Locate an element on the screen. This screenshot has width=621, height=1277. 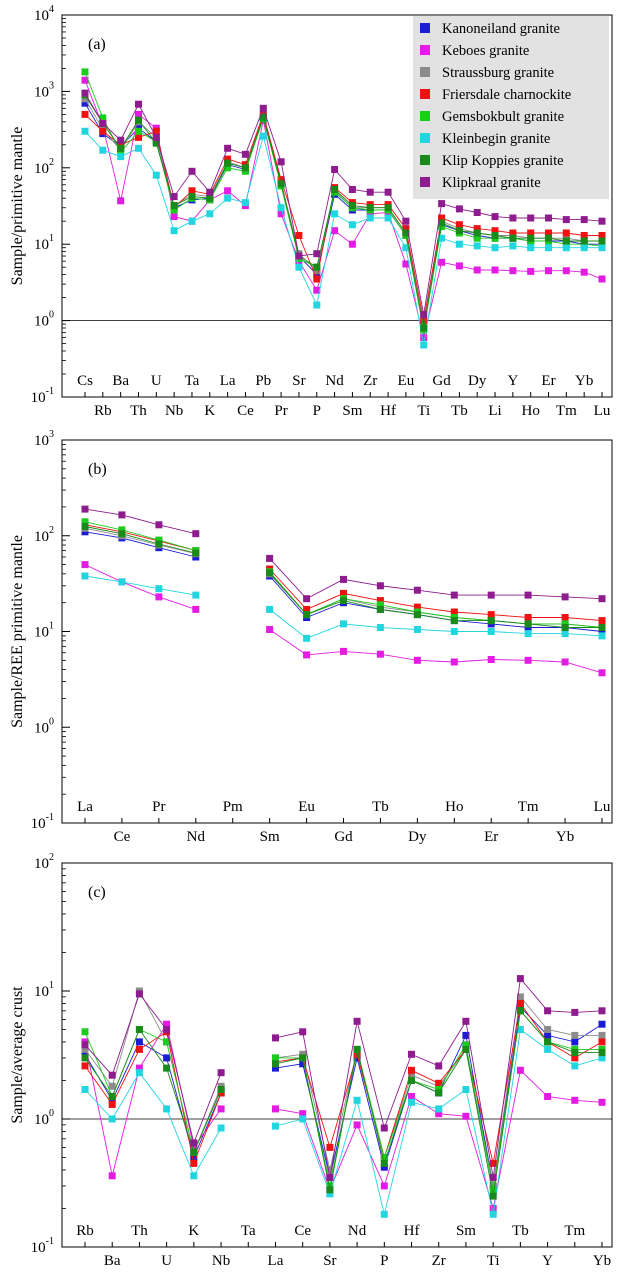
panel-label: (a) is located at coordinates (97, 44).